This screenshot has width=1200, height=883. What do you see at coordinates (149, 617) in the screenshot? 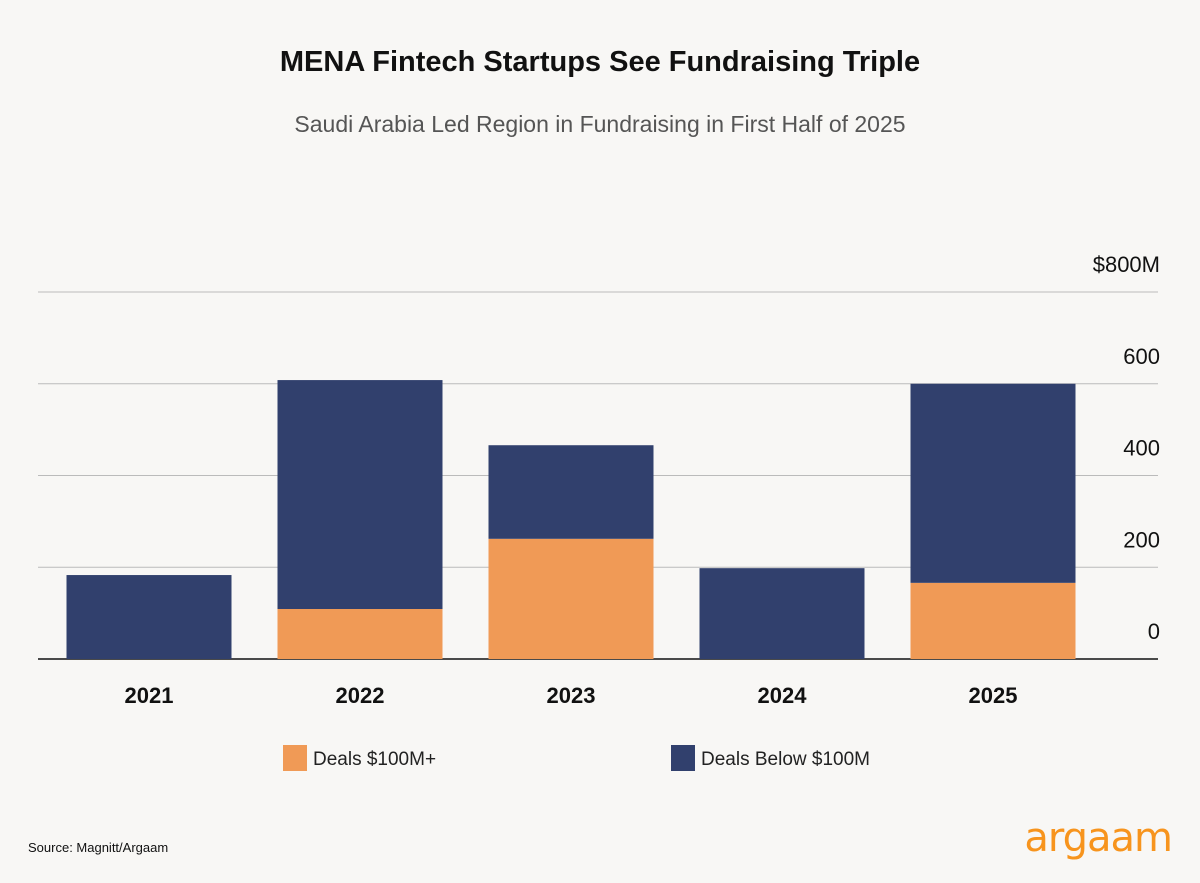
I see `bar-2021-deals-below-100m` at bounding box center [149, 617].